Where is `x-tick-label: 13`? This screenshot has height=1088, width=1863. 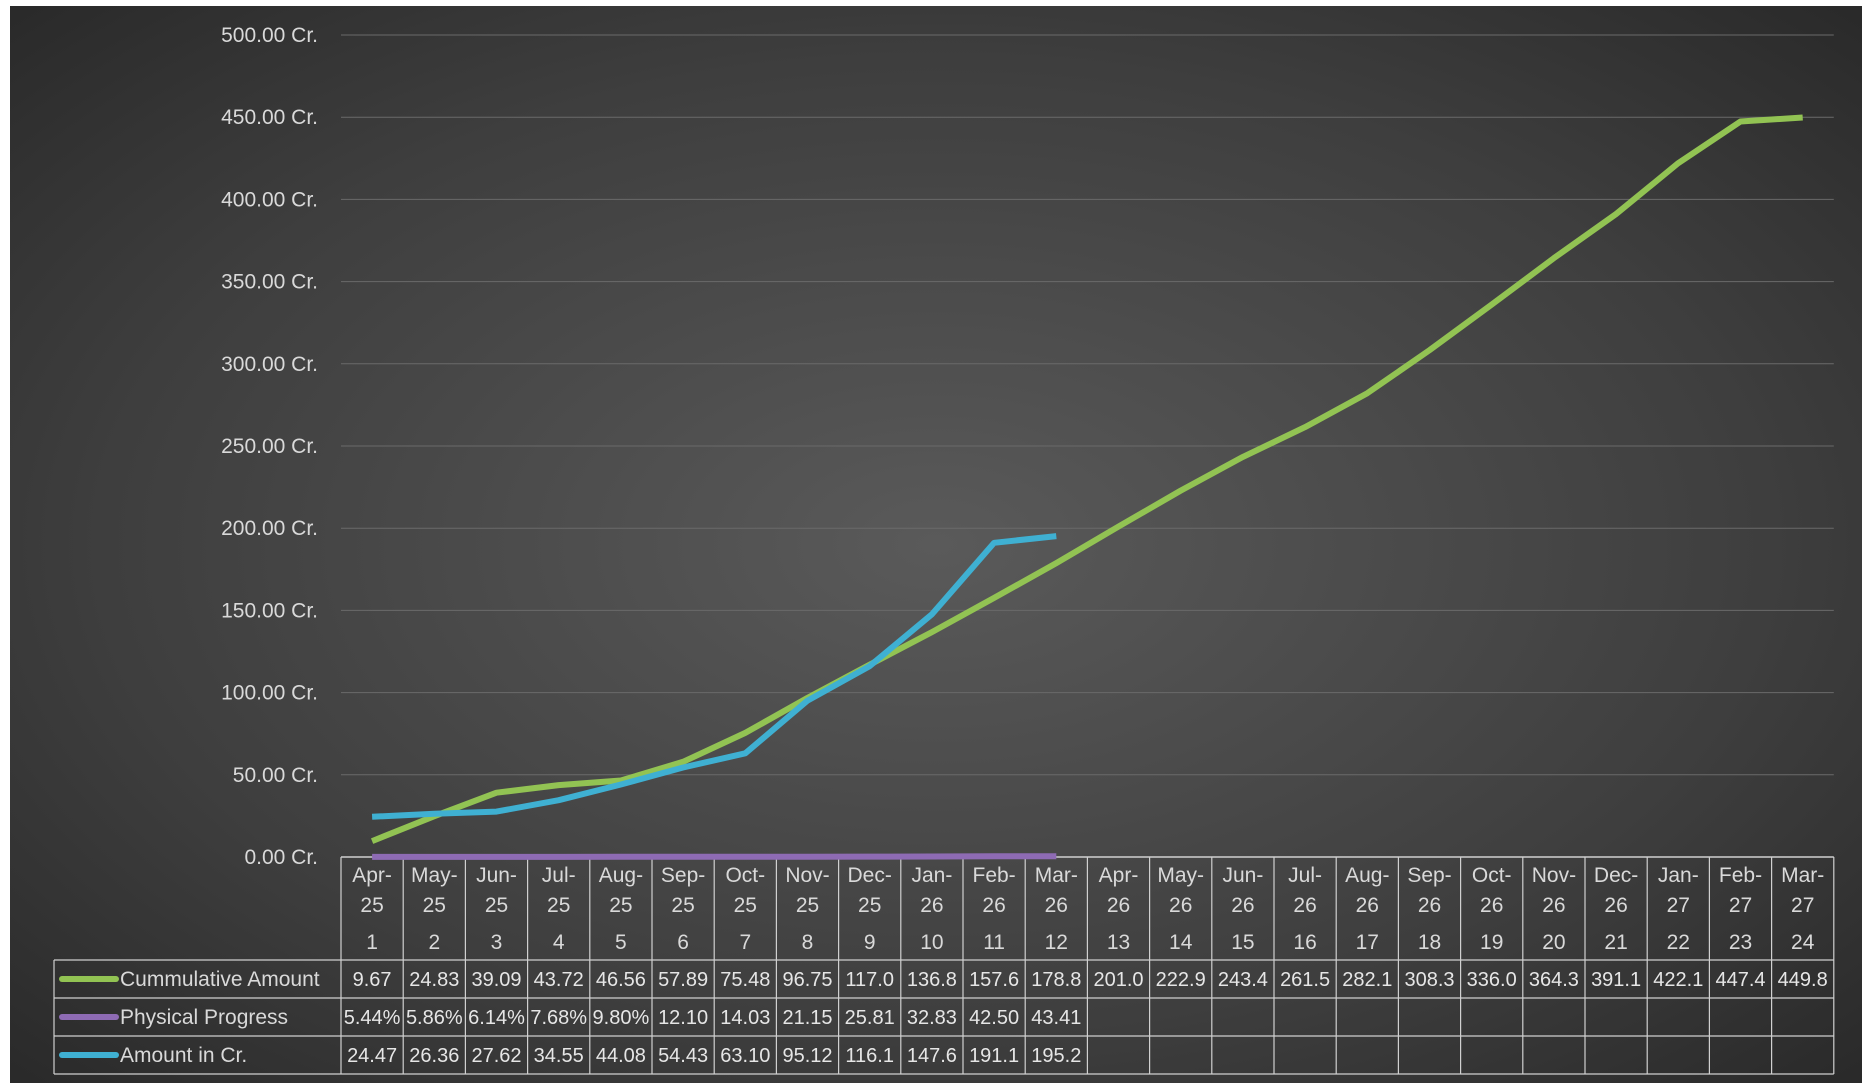 x-tick-label: 13 is located at coordinates (1118, 942).